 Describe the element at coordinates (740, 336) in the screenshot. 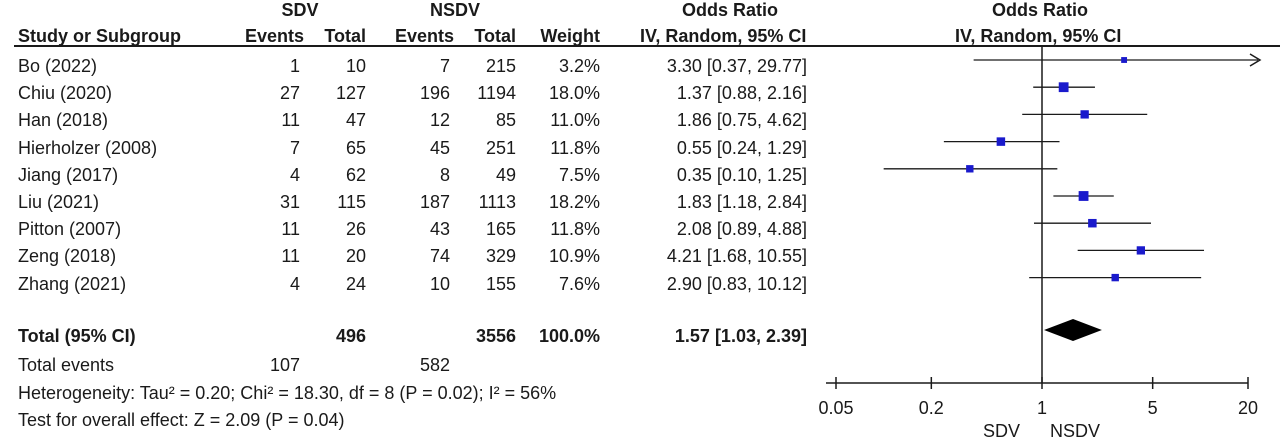

I see `total-row-ci: 1.57 [1.03, 2.39]` at that location.